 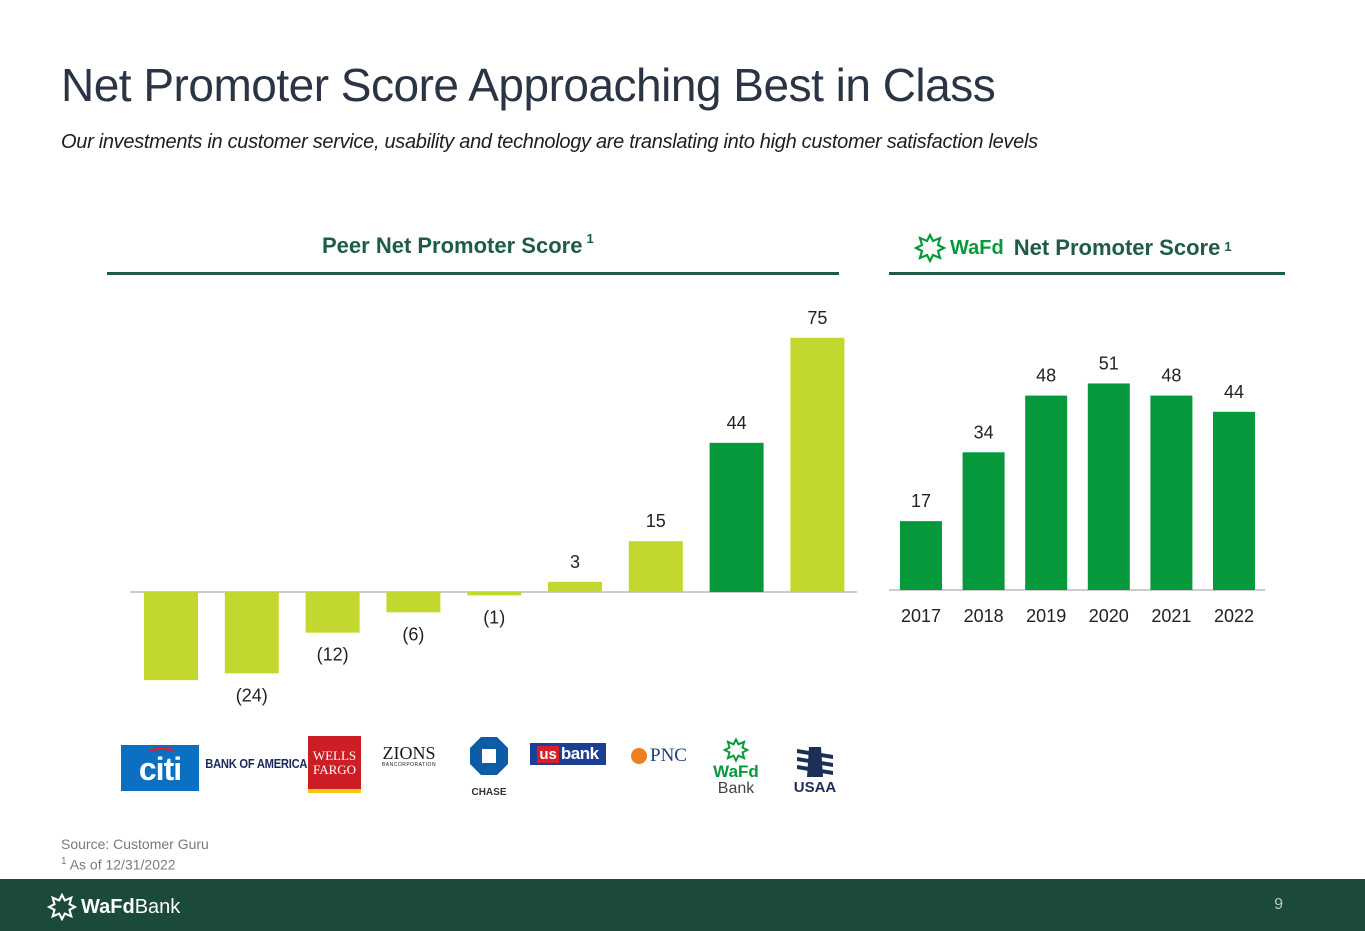 I want to click on wafd-footnote-mark: 1, so click(x=1228, y=246).